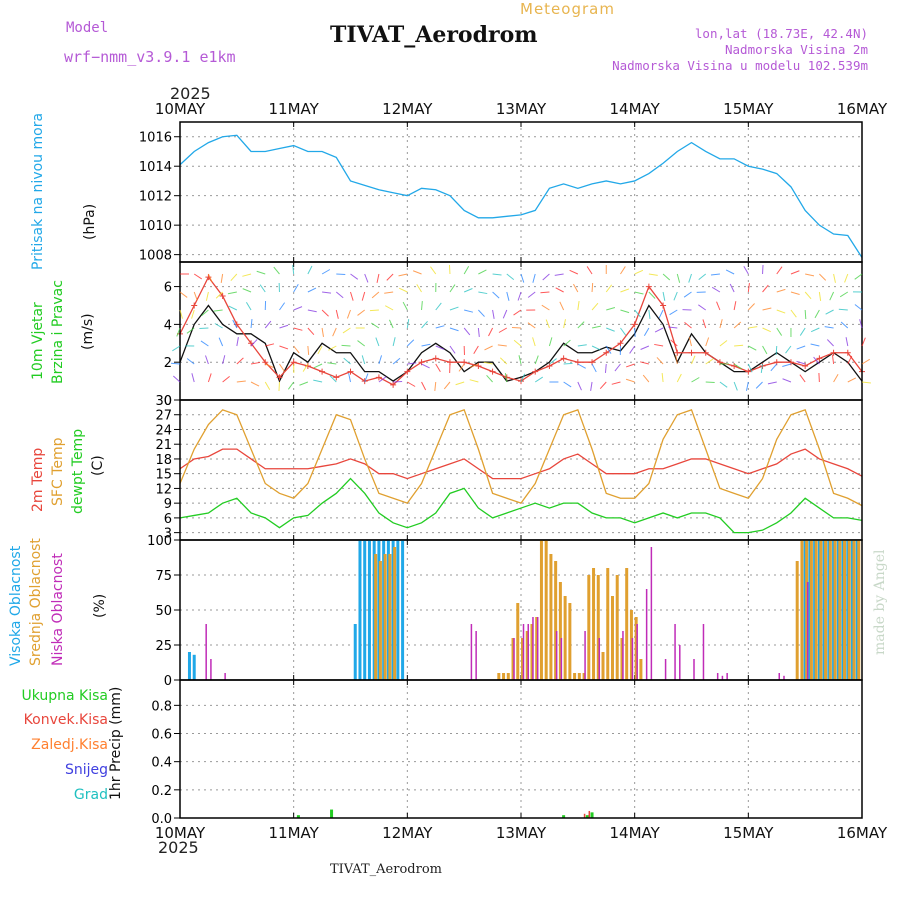  I want to click on y-tick-label: 1012, so click(155, 197).